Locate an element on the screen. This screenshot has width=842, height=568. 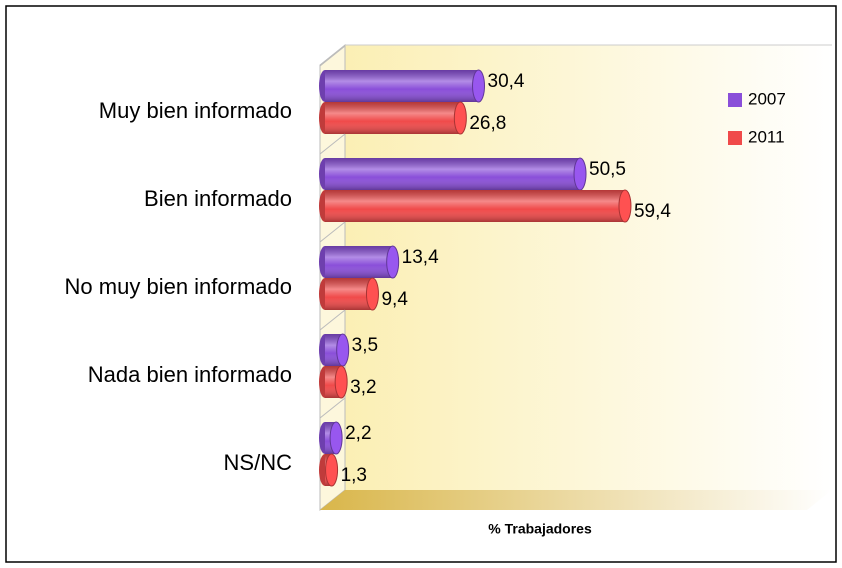
value-label: 3,5 is located at coordinates (365, 345).